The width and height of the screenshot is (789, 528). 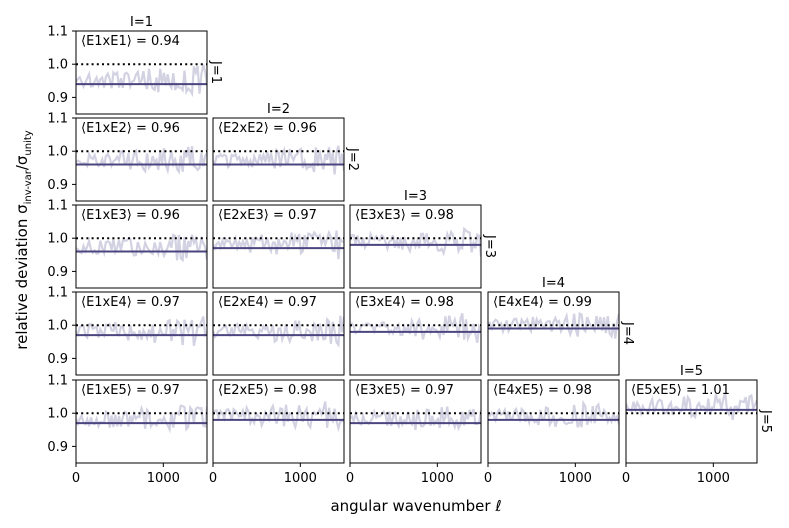 I want to click on panel-E2xE5: ⟨E2xE5⟩ = 0.98 0 1000, so click(x=277, y=432).